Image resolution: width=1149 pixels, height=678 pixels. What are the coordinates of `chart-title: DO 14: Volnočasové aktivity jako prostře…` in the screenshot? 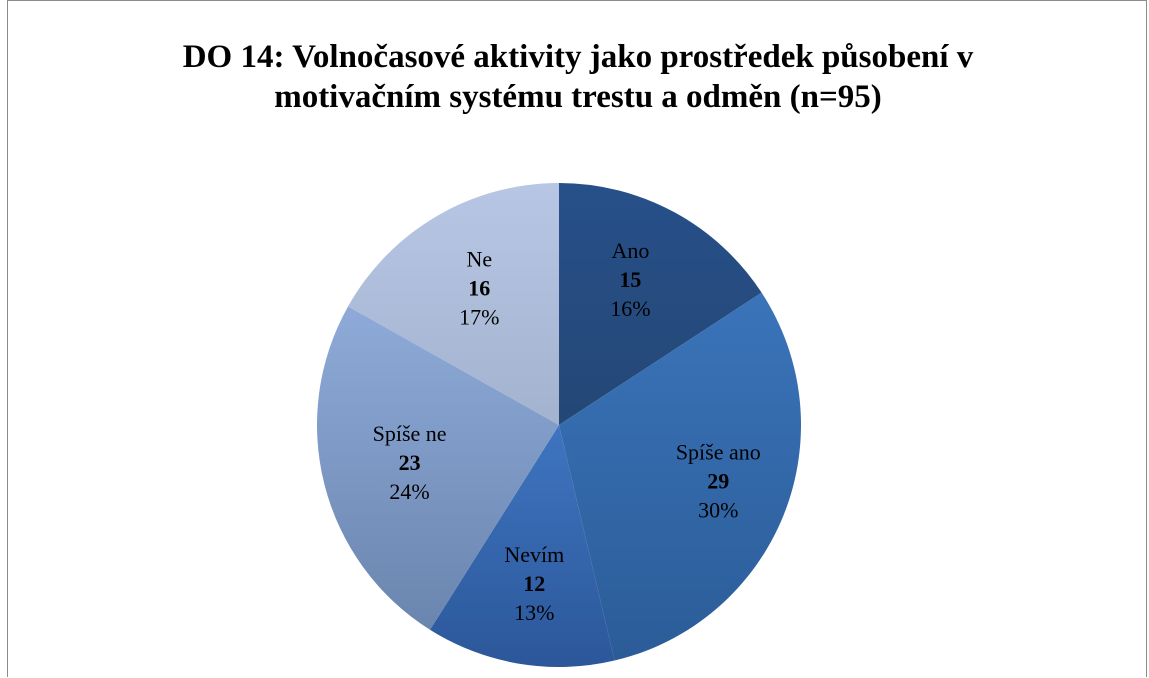 It's located at (578, 77).